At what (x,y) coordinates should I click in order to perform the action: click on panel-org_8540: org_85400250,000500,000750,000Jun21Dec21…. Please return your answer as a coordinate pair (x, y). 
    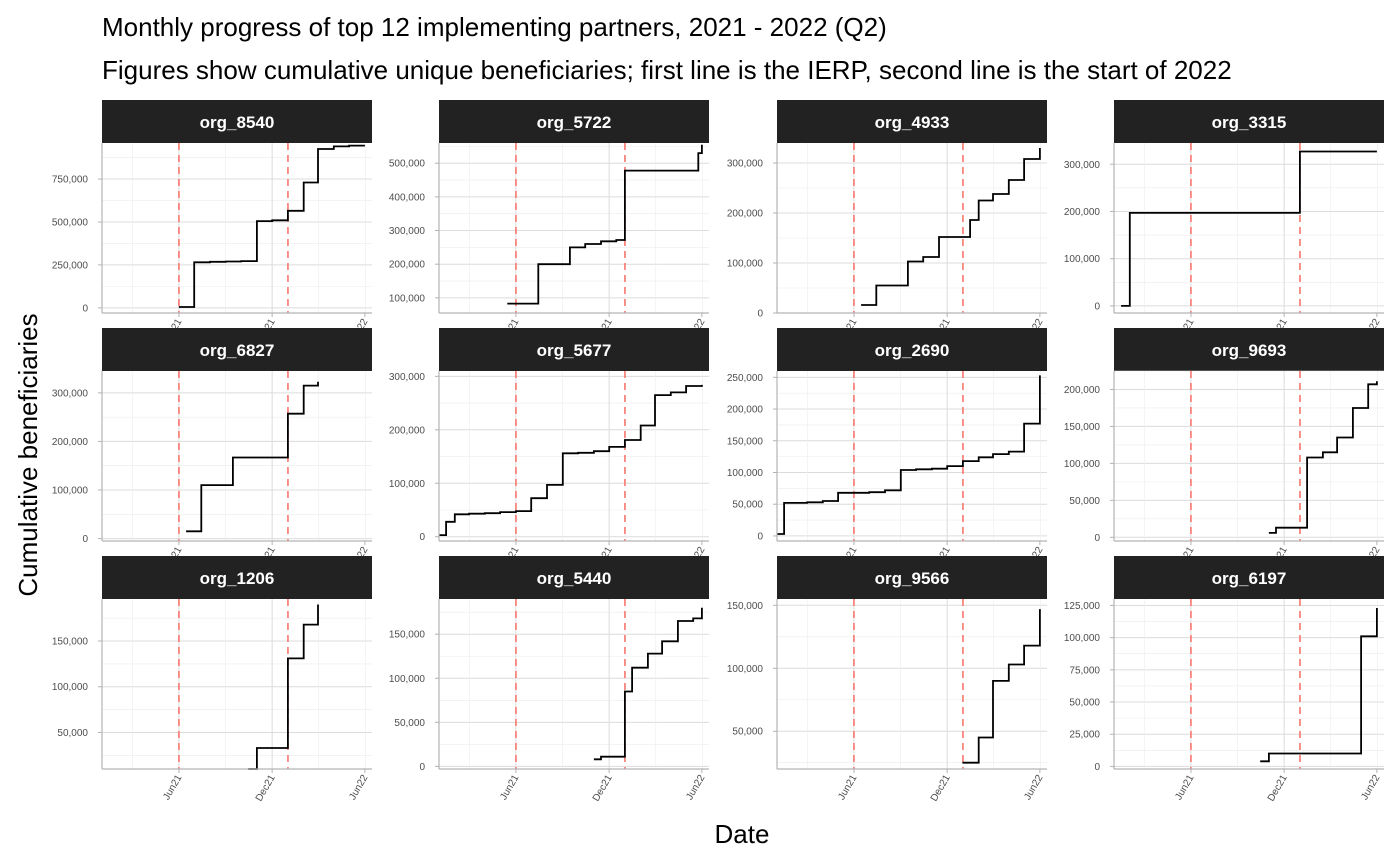
    Looking at the image, I should click on (212, 224).